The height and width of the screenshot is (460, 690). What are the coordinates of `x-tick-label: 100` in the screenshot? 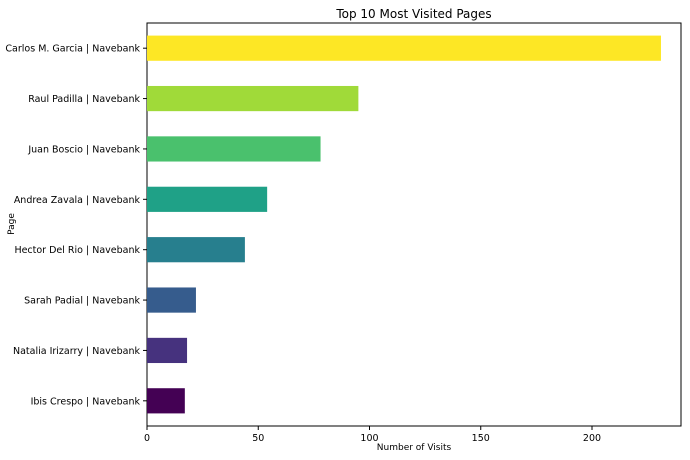 It's located at (369, 438).